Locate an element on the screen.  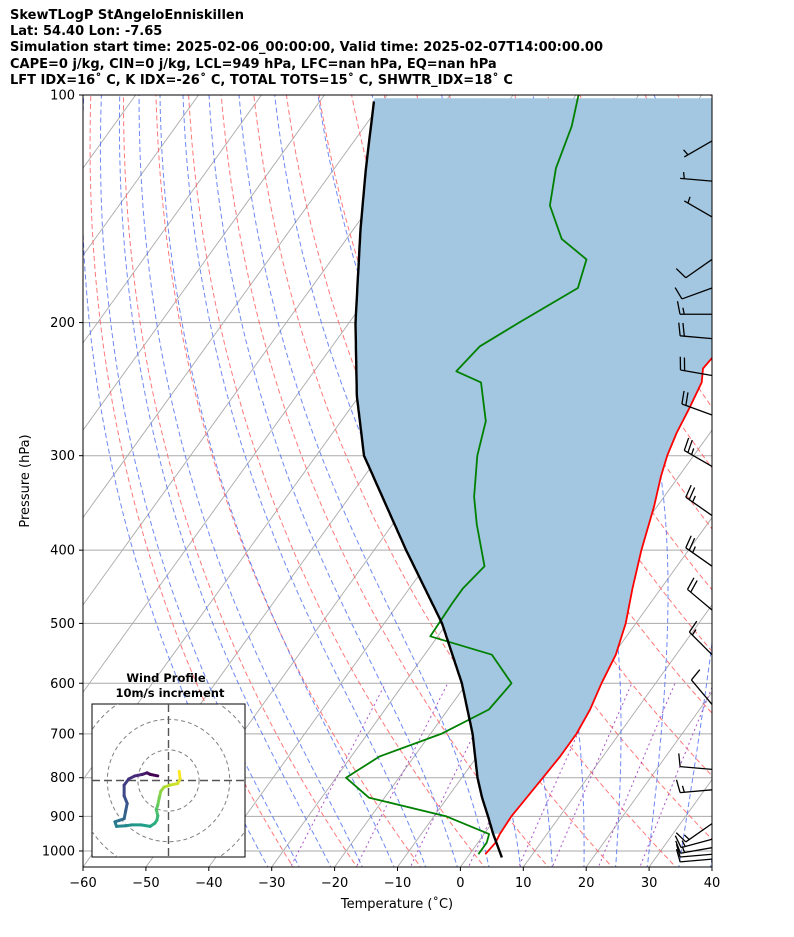
y-tick-label: 600 is located at coordinates (62, 684).